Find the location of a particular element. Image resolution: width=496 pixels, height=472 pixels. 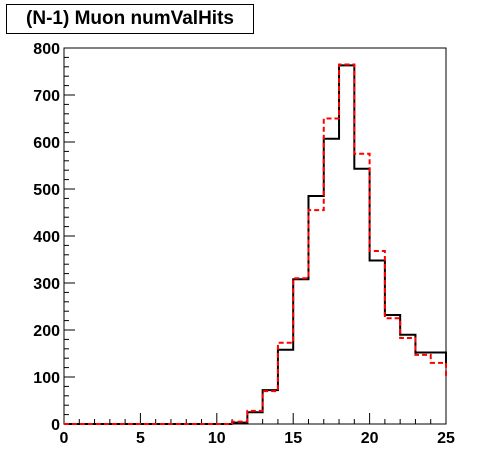

chart-title: (N-1) Muon numValHits is located at coordinates (130, 19).